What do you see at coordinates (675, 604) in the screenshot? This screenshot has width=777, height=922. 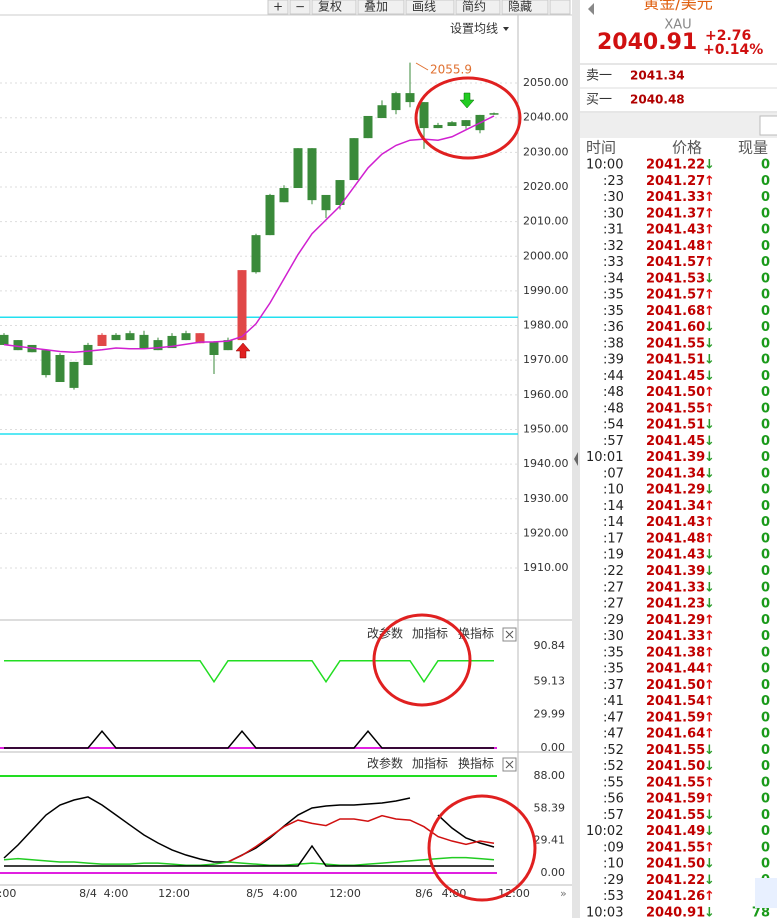 I see `trade-price: 2041.23` at bounding box center [675, 604].